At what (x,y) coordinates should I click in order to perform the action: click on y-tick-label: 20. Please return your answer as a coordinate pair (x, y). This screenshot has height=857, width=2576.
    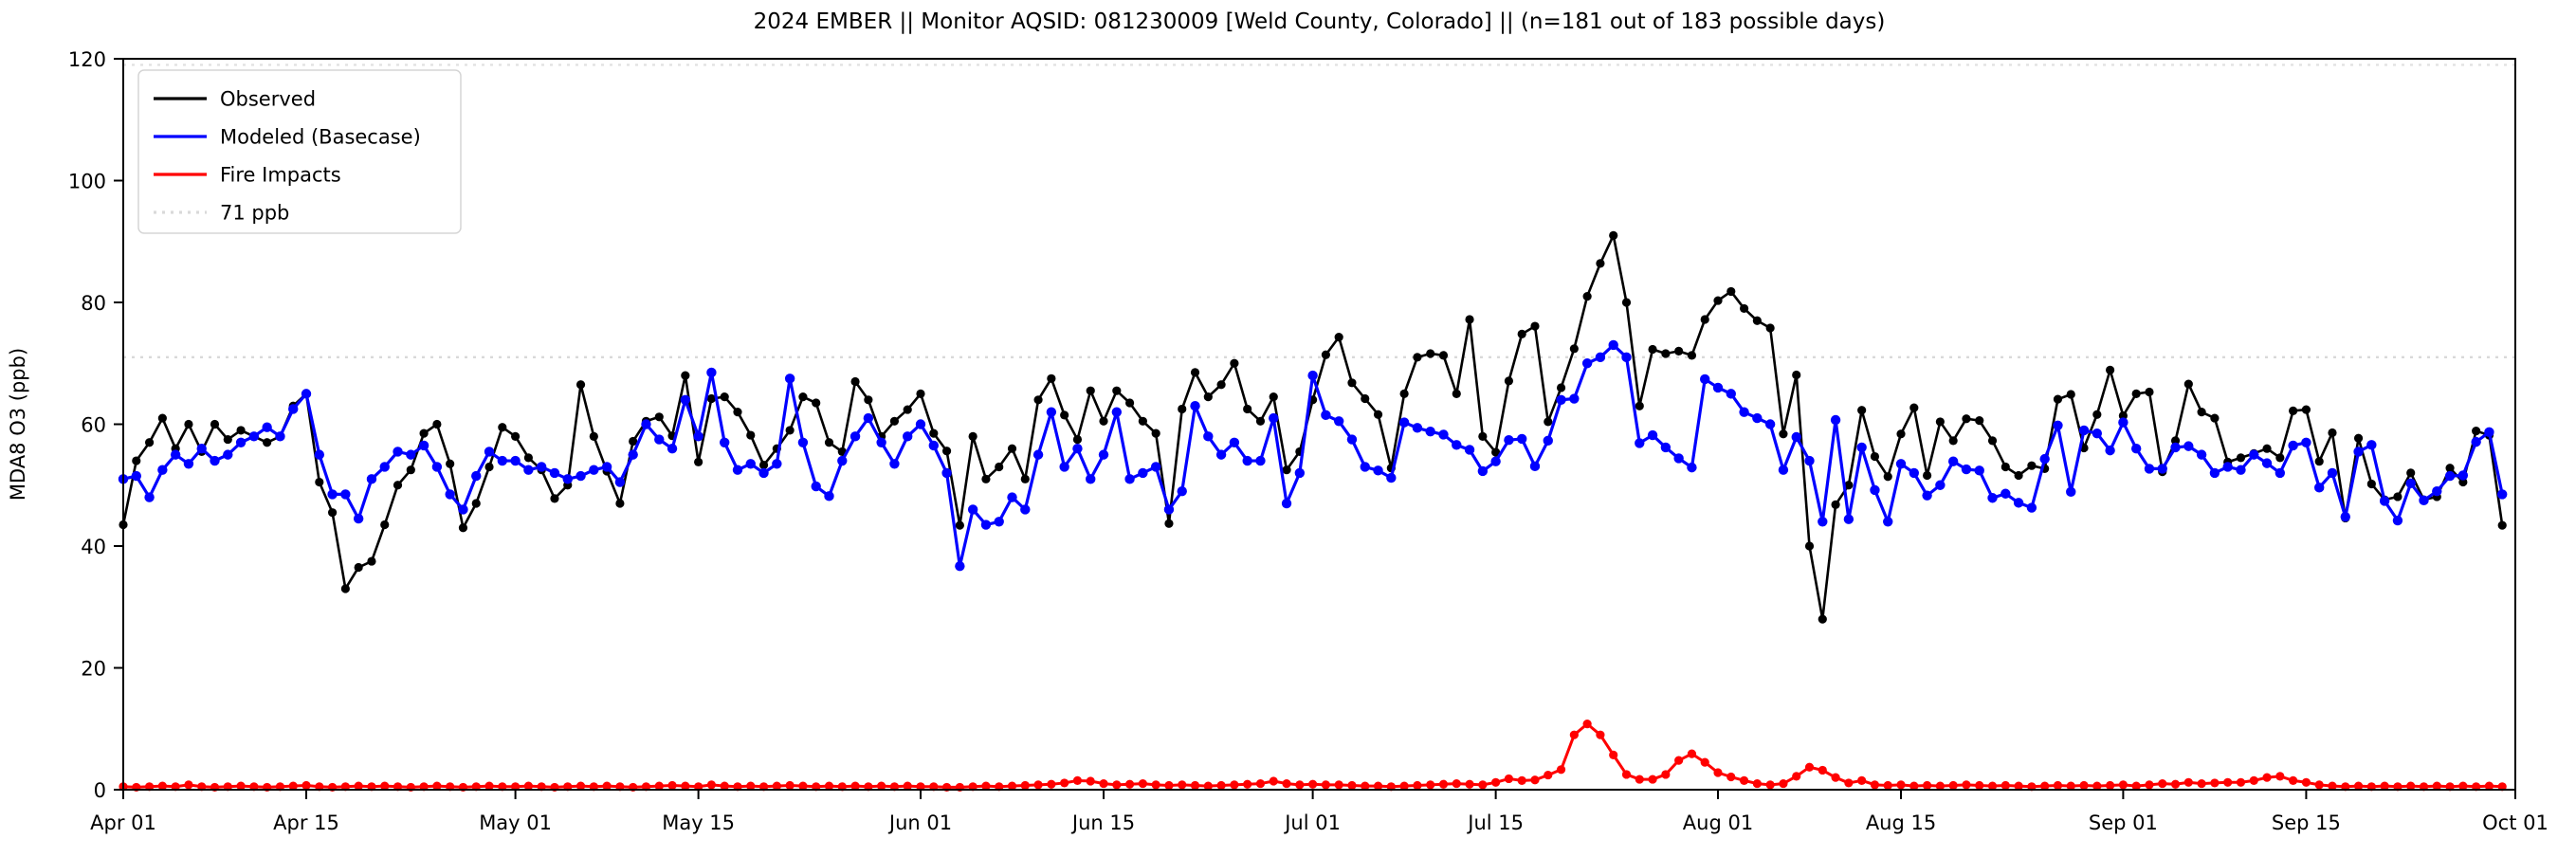
    Looking at the image, I should click on (93, 669).